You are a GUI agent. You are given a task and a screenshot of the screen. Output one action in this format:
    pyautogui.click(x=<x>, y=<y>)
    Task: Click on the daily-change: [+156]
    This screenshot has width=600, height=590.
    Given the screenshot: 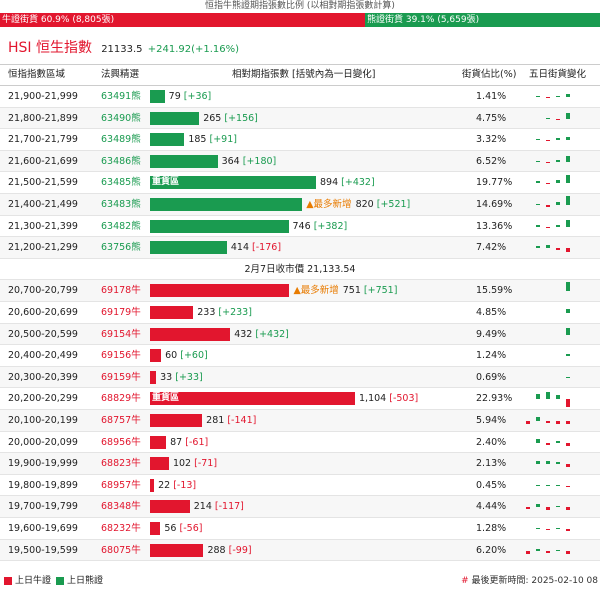 What is the action you would take?
    pyautogui.click(x=241, y=118)
    